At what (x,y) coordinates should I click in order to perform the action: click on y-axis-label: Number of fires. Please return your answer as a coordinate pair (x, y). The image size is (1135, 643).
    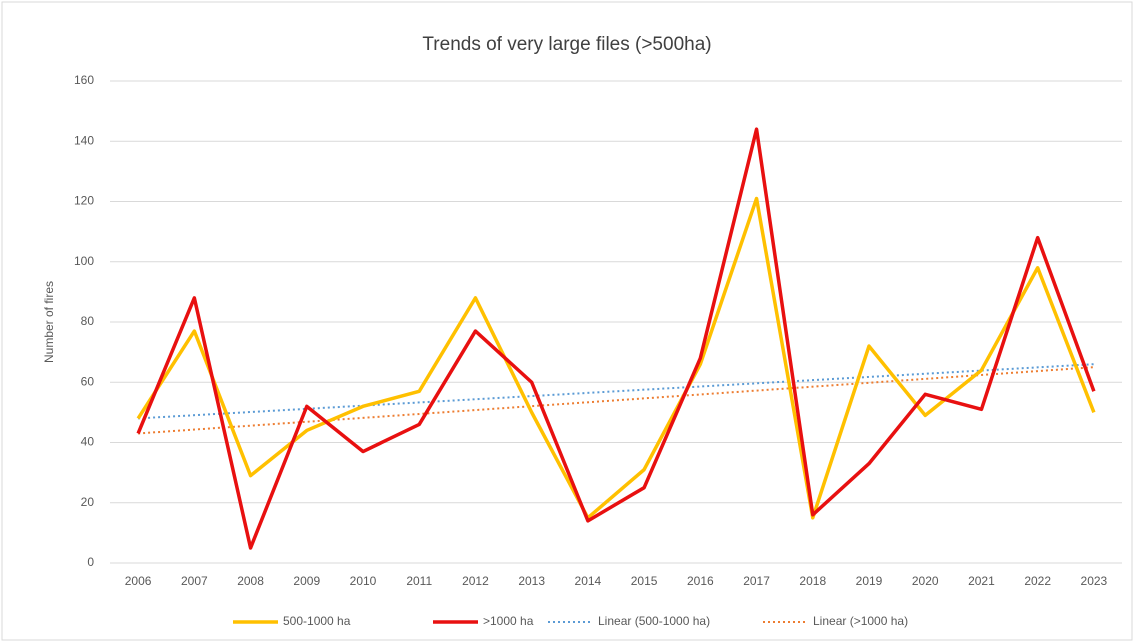
    Looking at the image, I should click on (49, 322).